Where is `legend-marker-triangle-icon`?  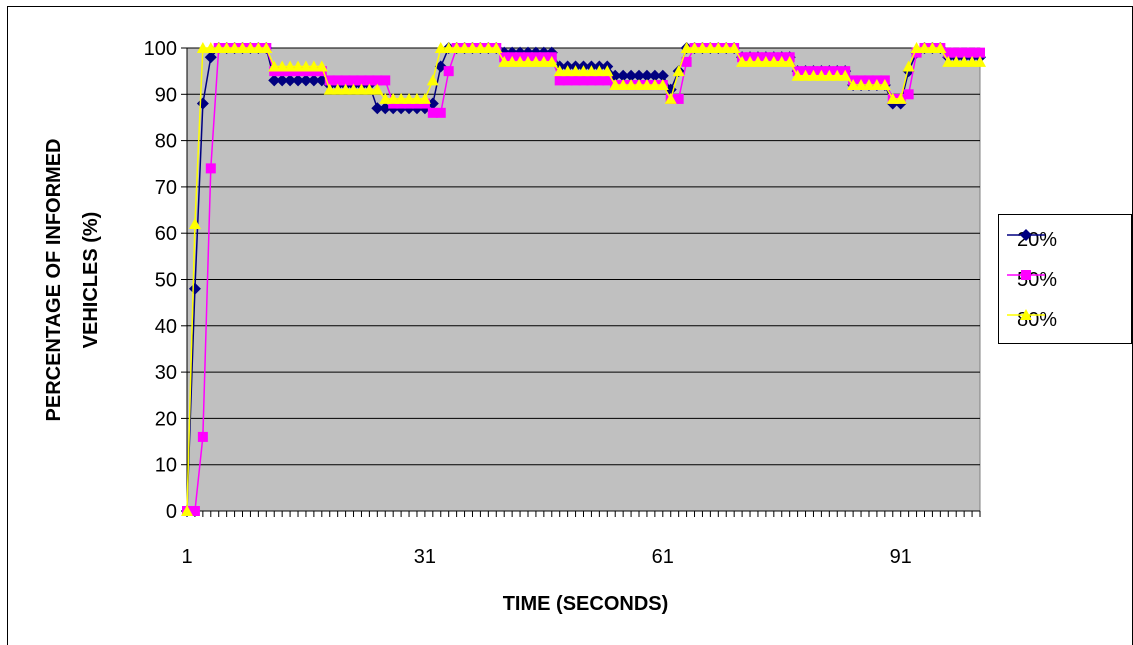
legend-marker-triangle-icon is located at coordinates (1026, 314).